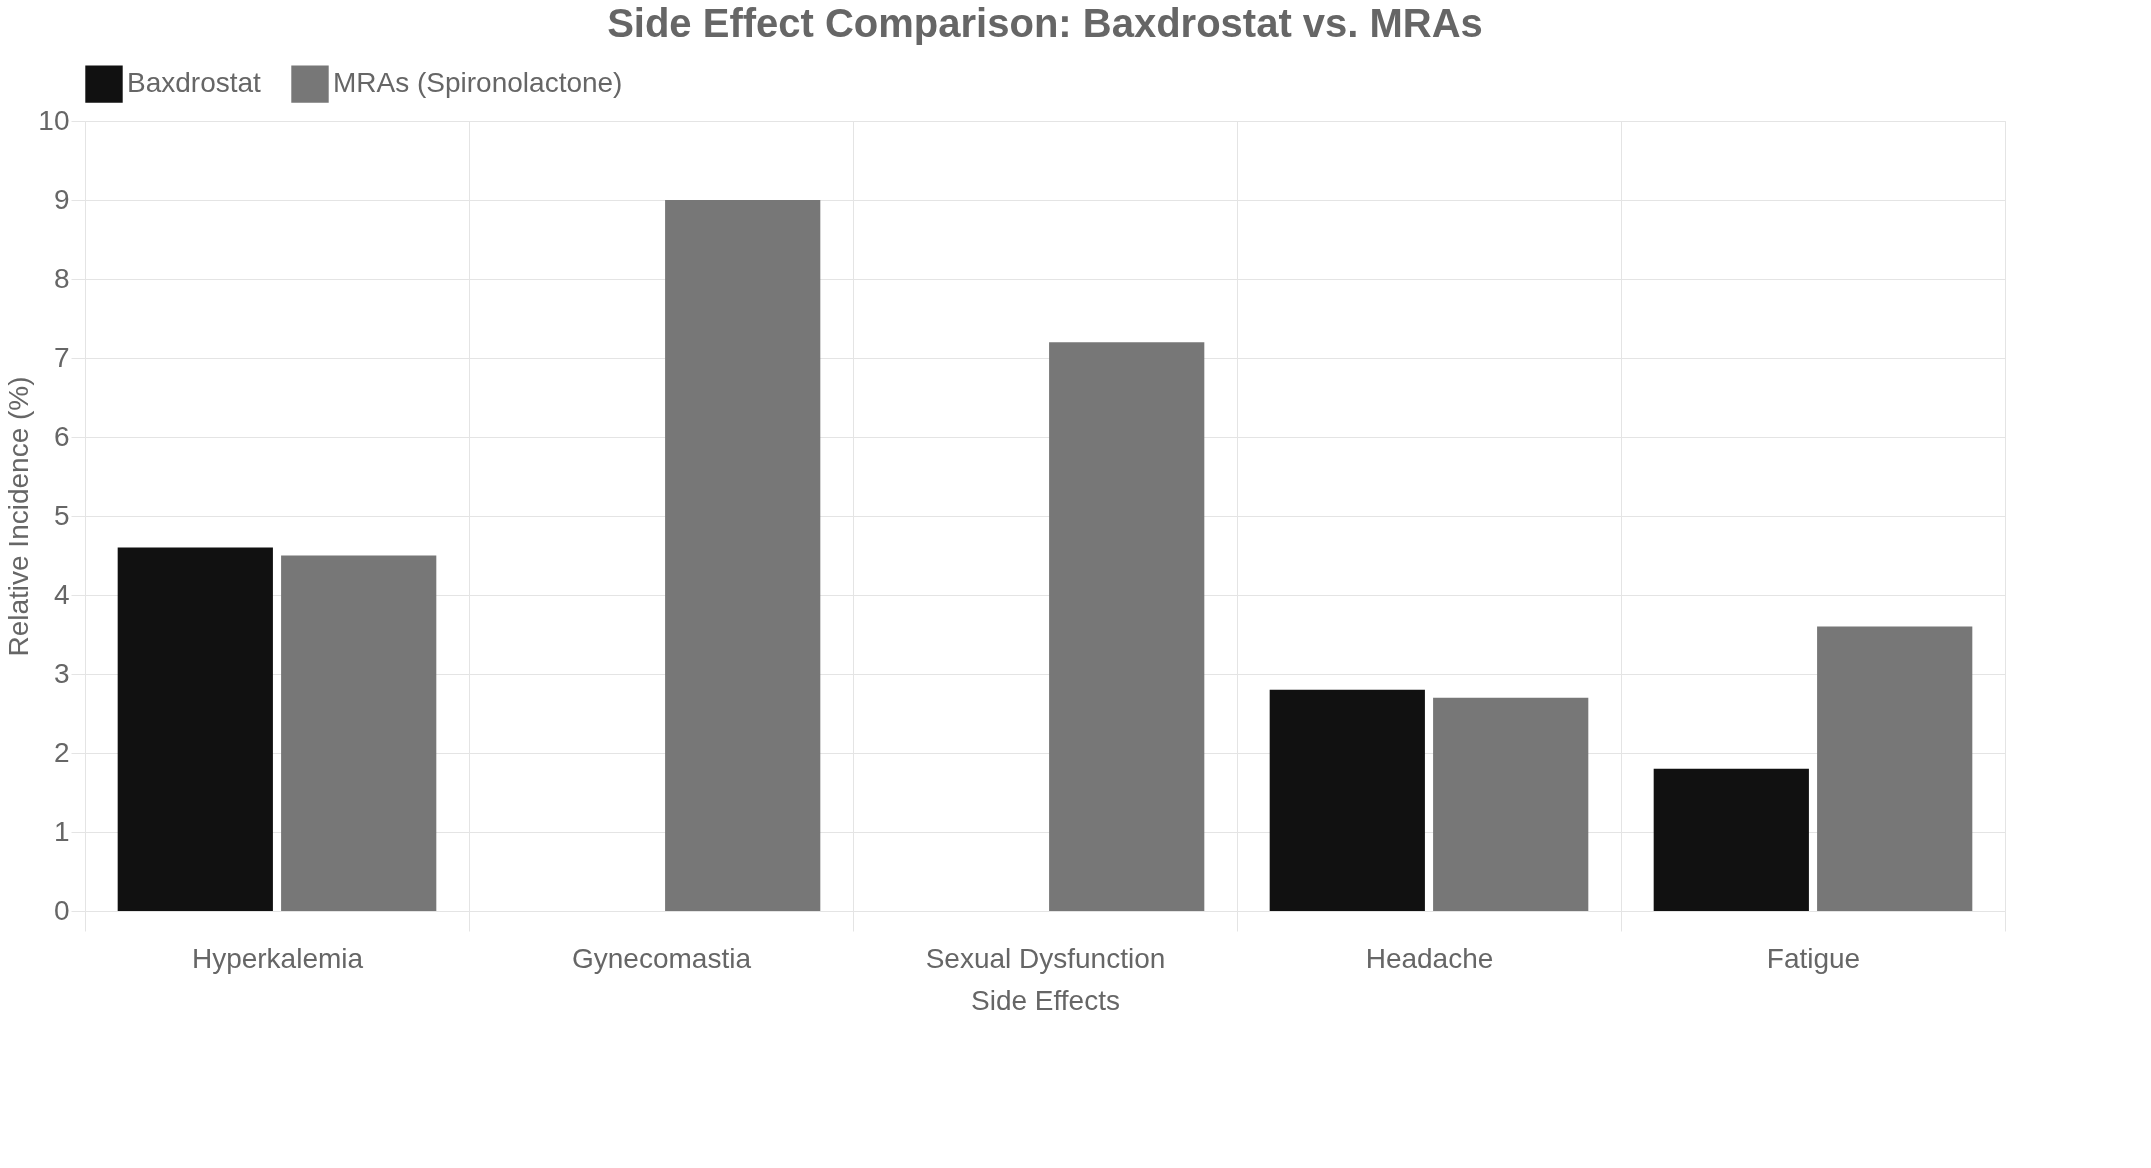 The width and height of the screenshot is (2151, 1168). Describe the element at coordinates (61, 436) in the screenshot. I see `y-tick-label: 6` at that location.